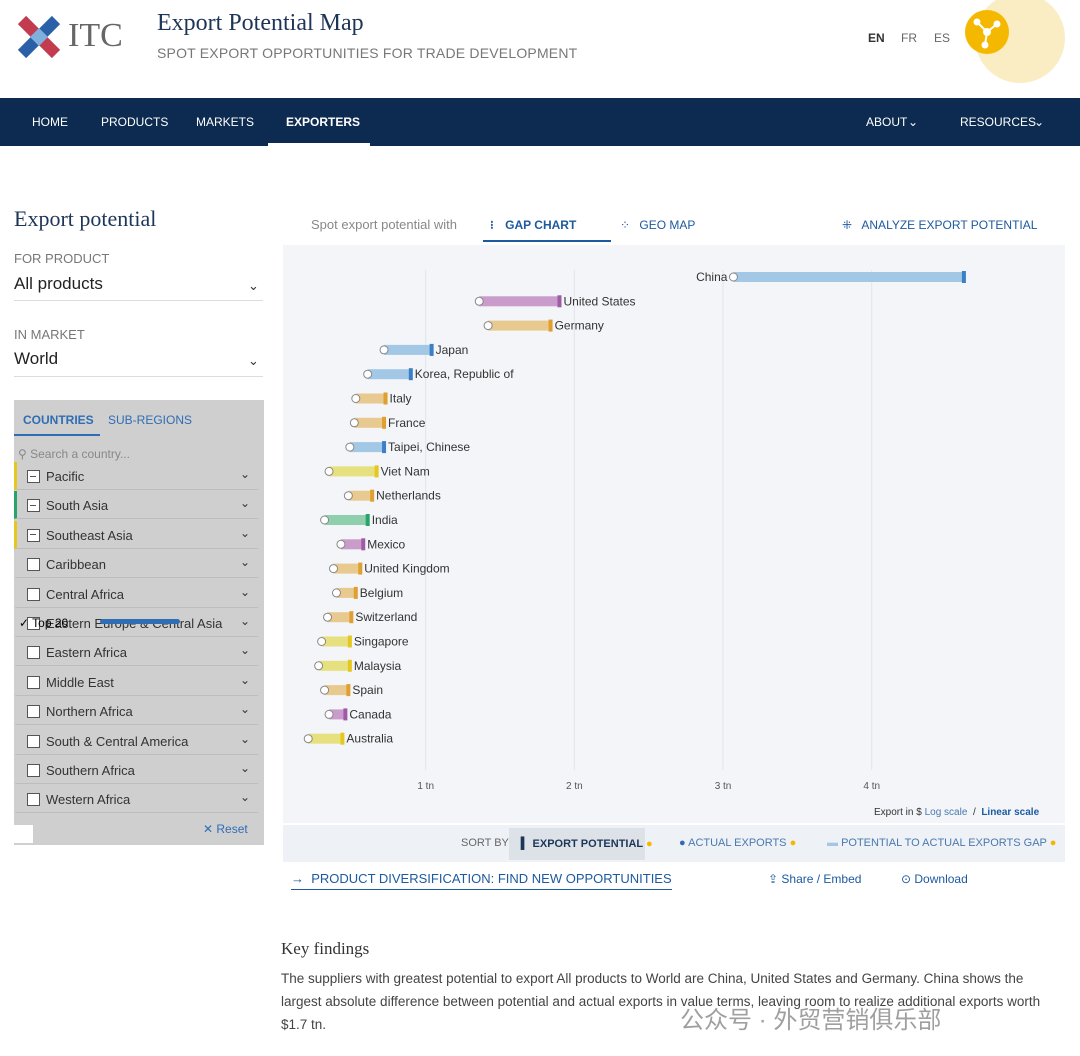 Image resolution: width=1080 pixels, height=1056 pixels. I want to click on sort-label: SORT BY, so click(485, 843).